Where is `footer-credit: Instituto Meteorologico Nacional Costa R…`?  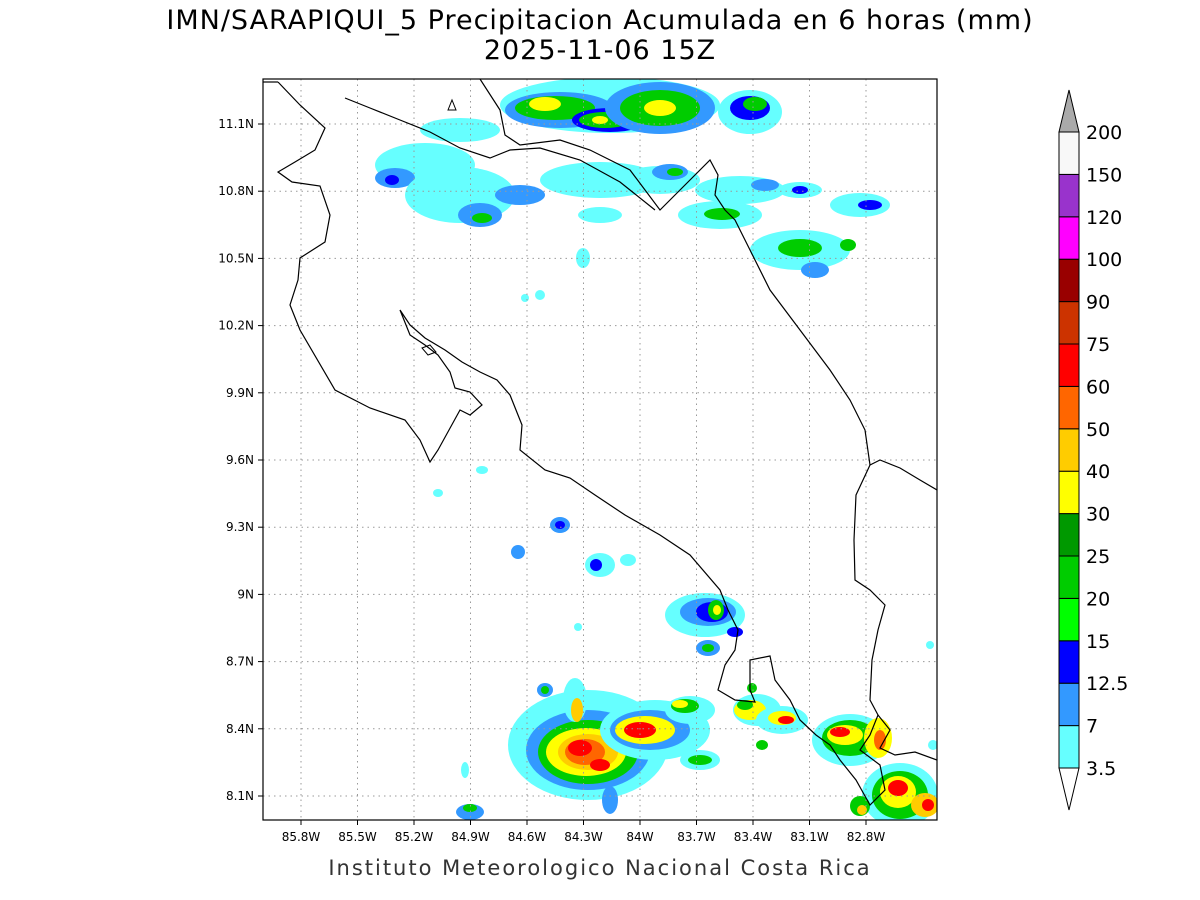 footer-credit: Instituto Meteorologico Nacional Costa R… is located at coordinates (600, 868).